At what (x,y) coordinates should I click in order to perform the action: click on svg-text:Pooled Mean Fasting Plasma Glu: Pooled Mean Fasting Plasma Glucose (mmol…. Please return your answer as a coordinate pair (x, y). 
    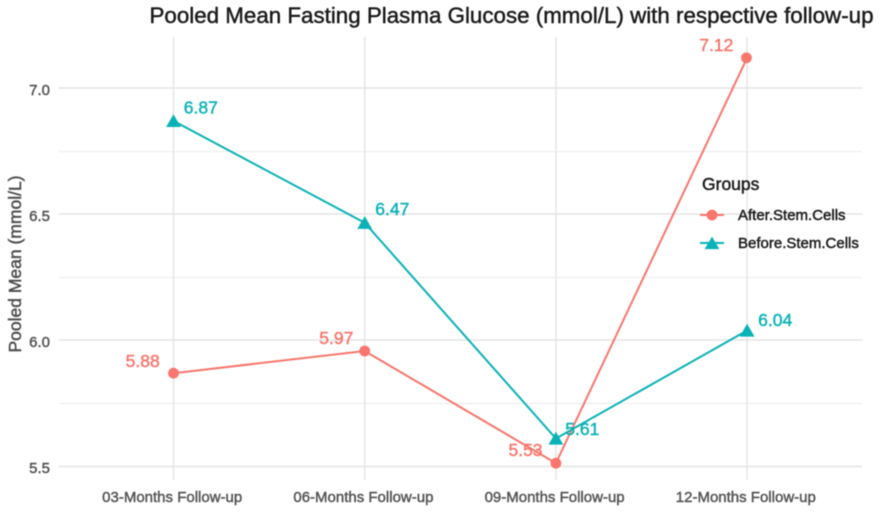
    Looking at the image, I should click on (512, 15).